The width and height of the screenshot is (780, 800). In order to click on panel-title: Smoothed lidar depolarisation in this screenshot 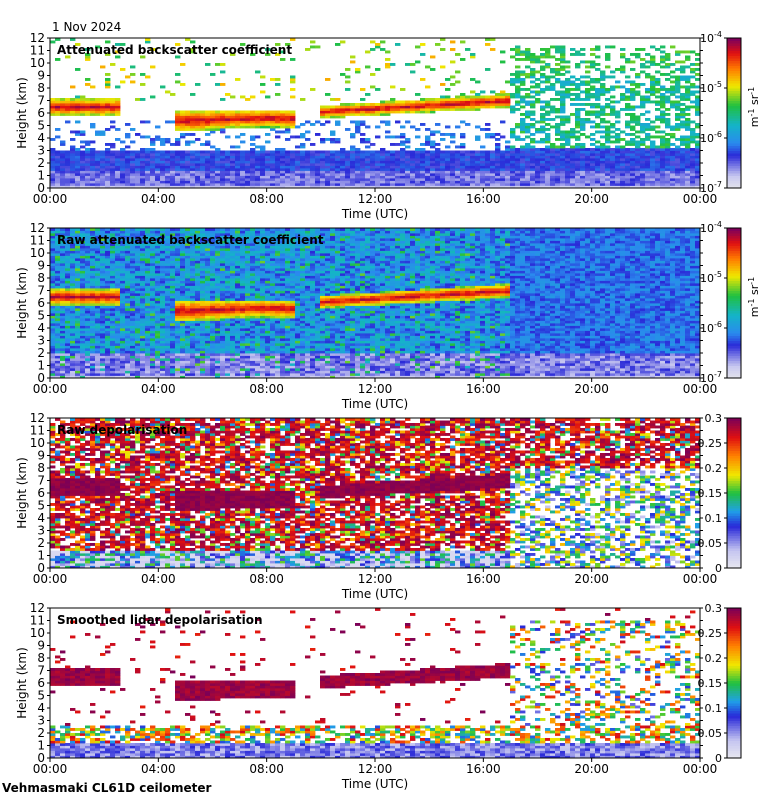, I will do `click(160, 620)`.